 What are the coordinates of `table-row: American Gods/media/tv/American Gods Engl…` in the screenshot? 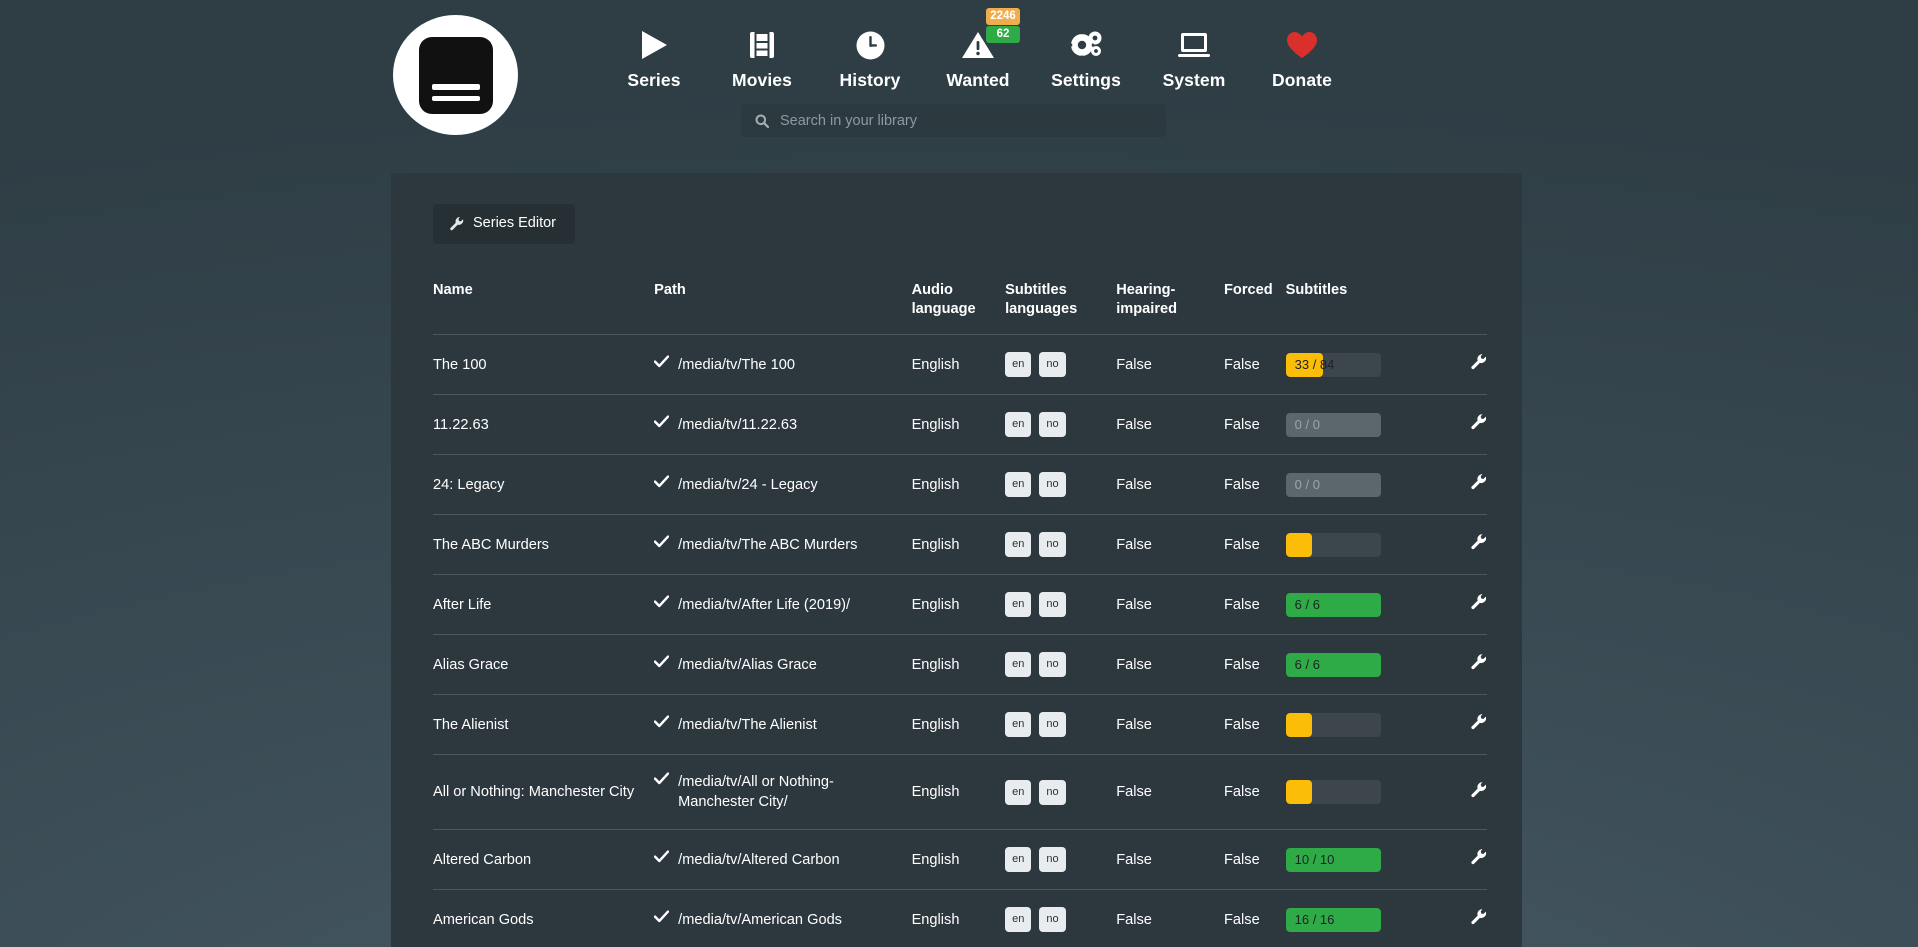 It's located at (960, 918).